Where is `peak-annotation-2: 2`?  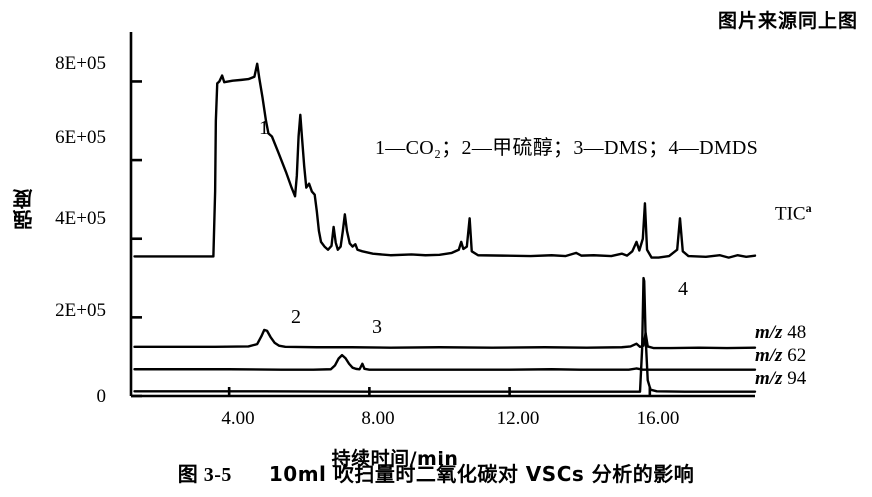 peak-annotation-2: 2 is located at coordinates (296, 317).